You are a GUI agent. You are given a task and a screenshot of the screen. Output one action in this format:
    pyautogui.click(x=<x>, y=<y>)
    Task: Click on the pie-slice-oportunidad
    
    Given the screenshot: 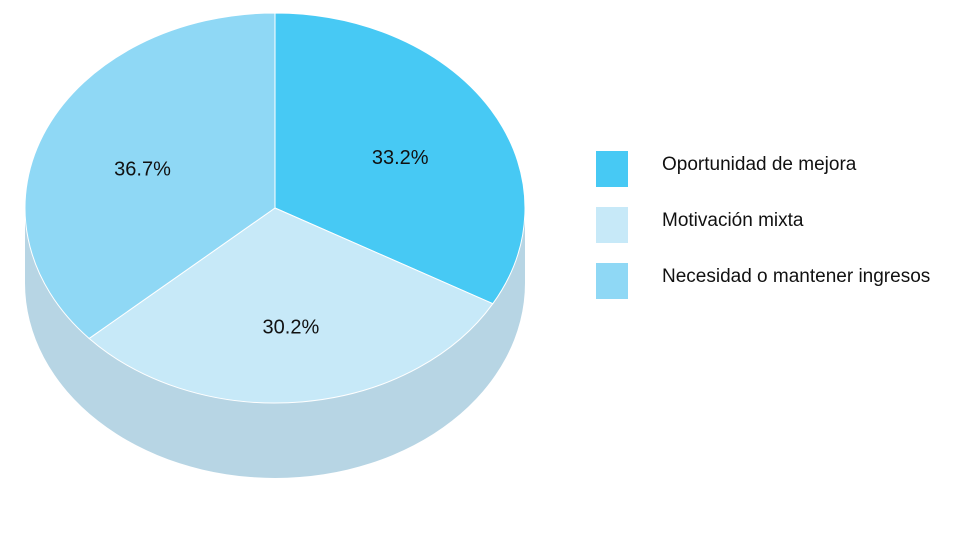 What is the action you would take?
    pyautogui.click(x=400, y=158)
    